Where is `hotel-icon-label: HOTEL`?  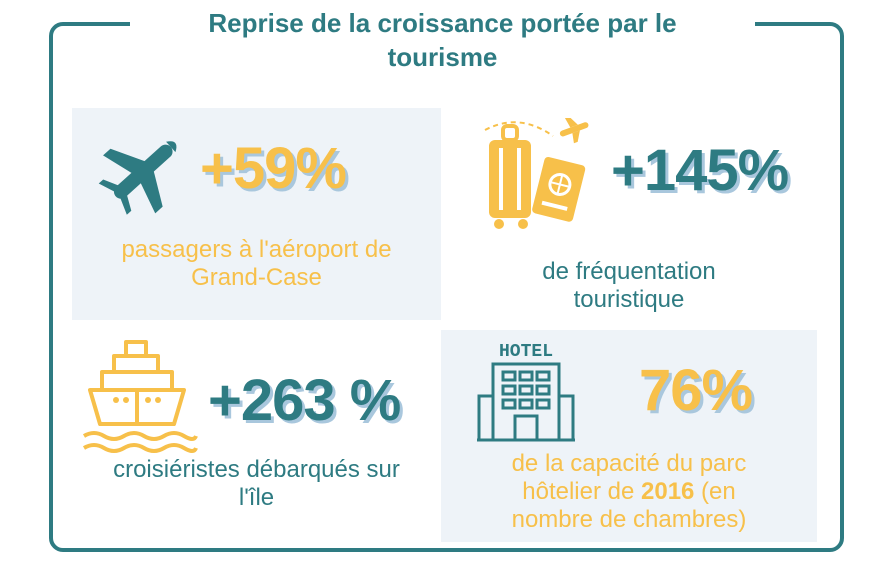 hotel-icon-label: HOTEL is located at coordinates (526, 352).